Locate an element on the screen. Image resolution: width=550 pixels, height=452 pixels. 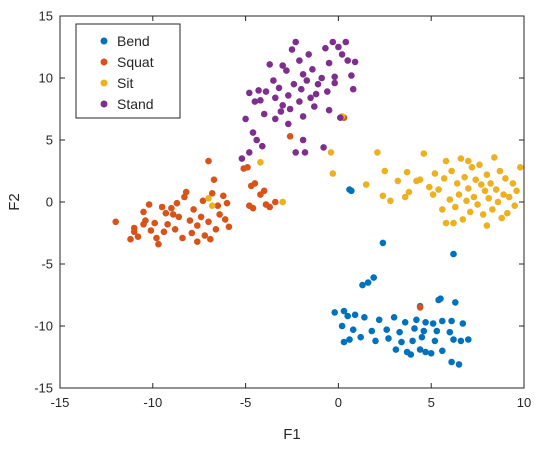
legend-box is located at coordinates (128, 71).